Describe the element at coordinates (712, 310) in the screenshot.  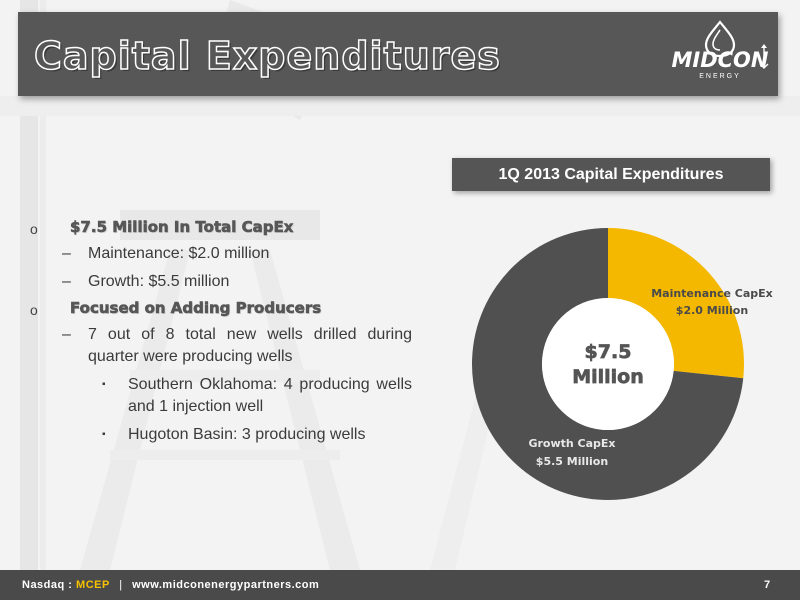
I see `maintenance-slice-value: $2.0 Million` at that location.